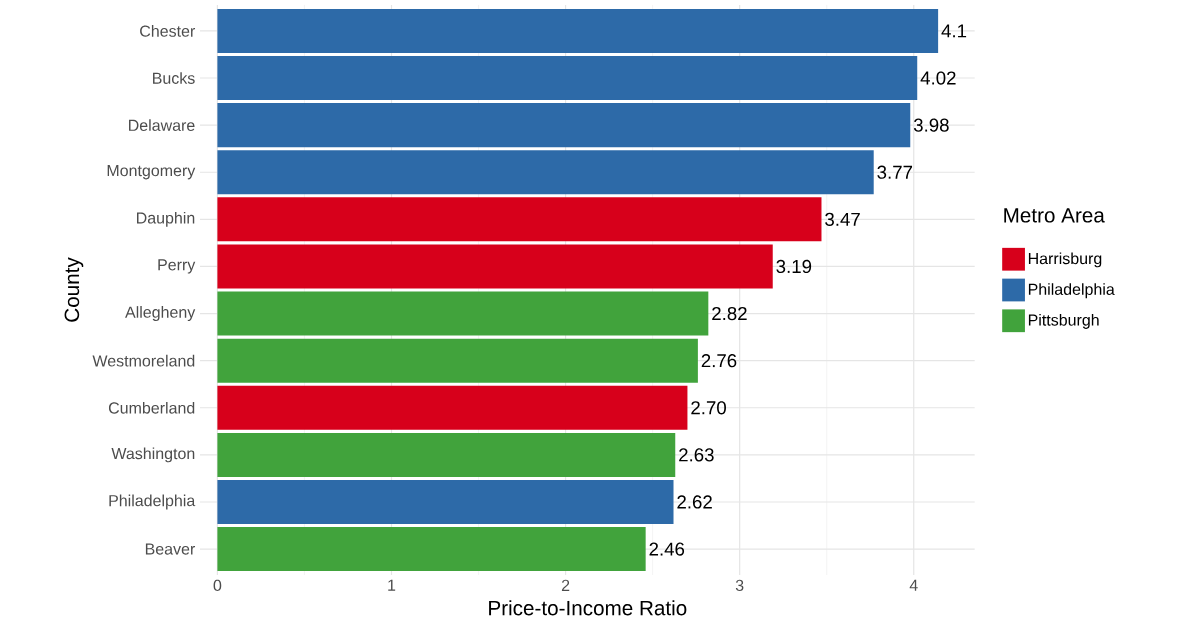 The image size is (1177, 639). What do you see at coordinates (143, 360) in the screenshot?
I see `y-tick-label: Westmoreland` at bounding box center [143, 360].